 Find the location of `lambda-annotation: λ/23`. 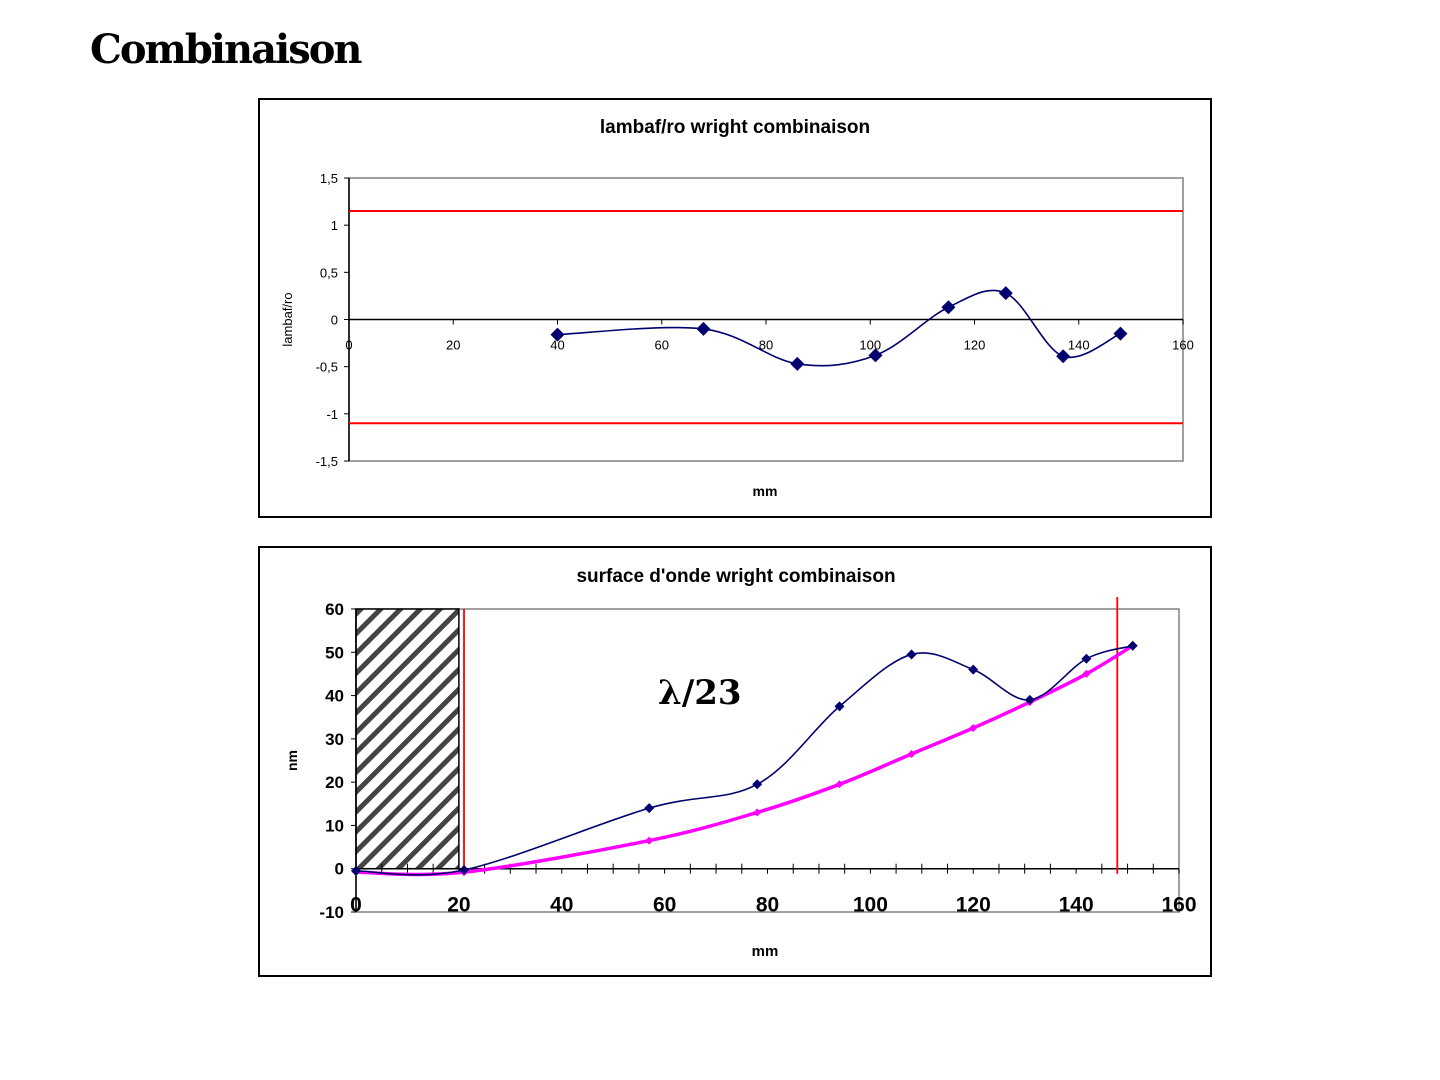

lambda-annotation: λ/23 is located at coordinates (700, 693).